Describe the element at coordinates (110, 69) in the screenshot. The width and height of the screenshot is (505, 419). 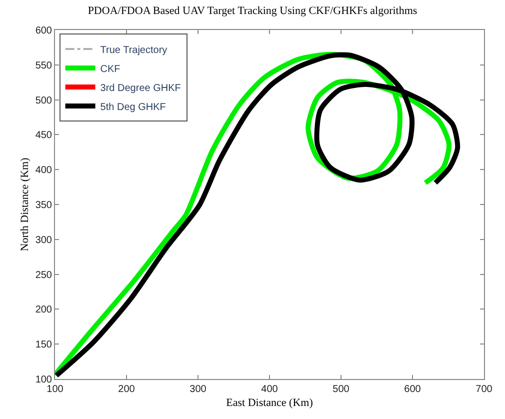
I see `legend-label: CKF` at that location.